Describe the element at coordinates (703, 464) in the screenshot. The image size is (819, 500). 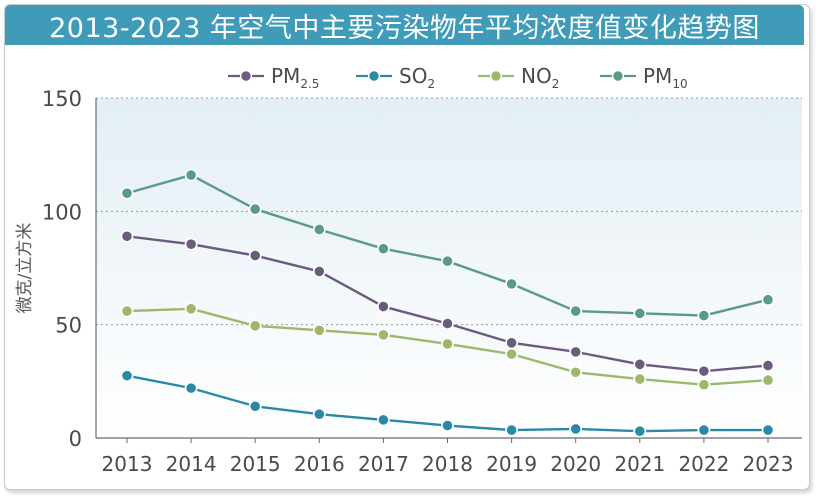
I see `x-tick-label: 2022` at that location.